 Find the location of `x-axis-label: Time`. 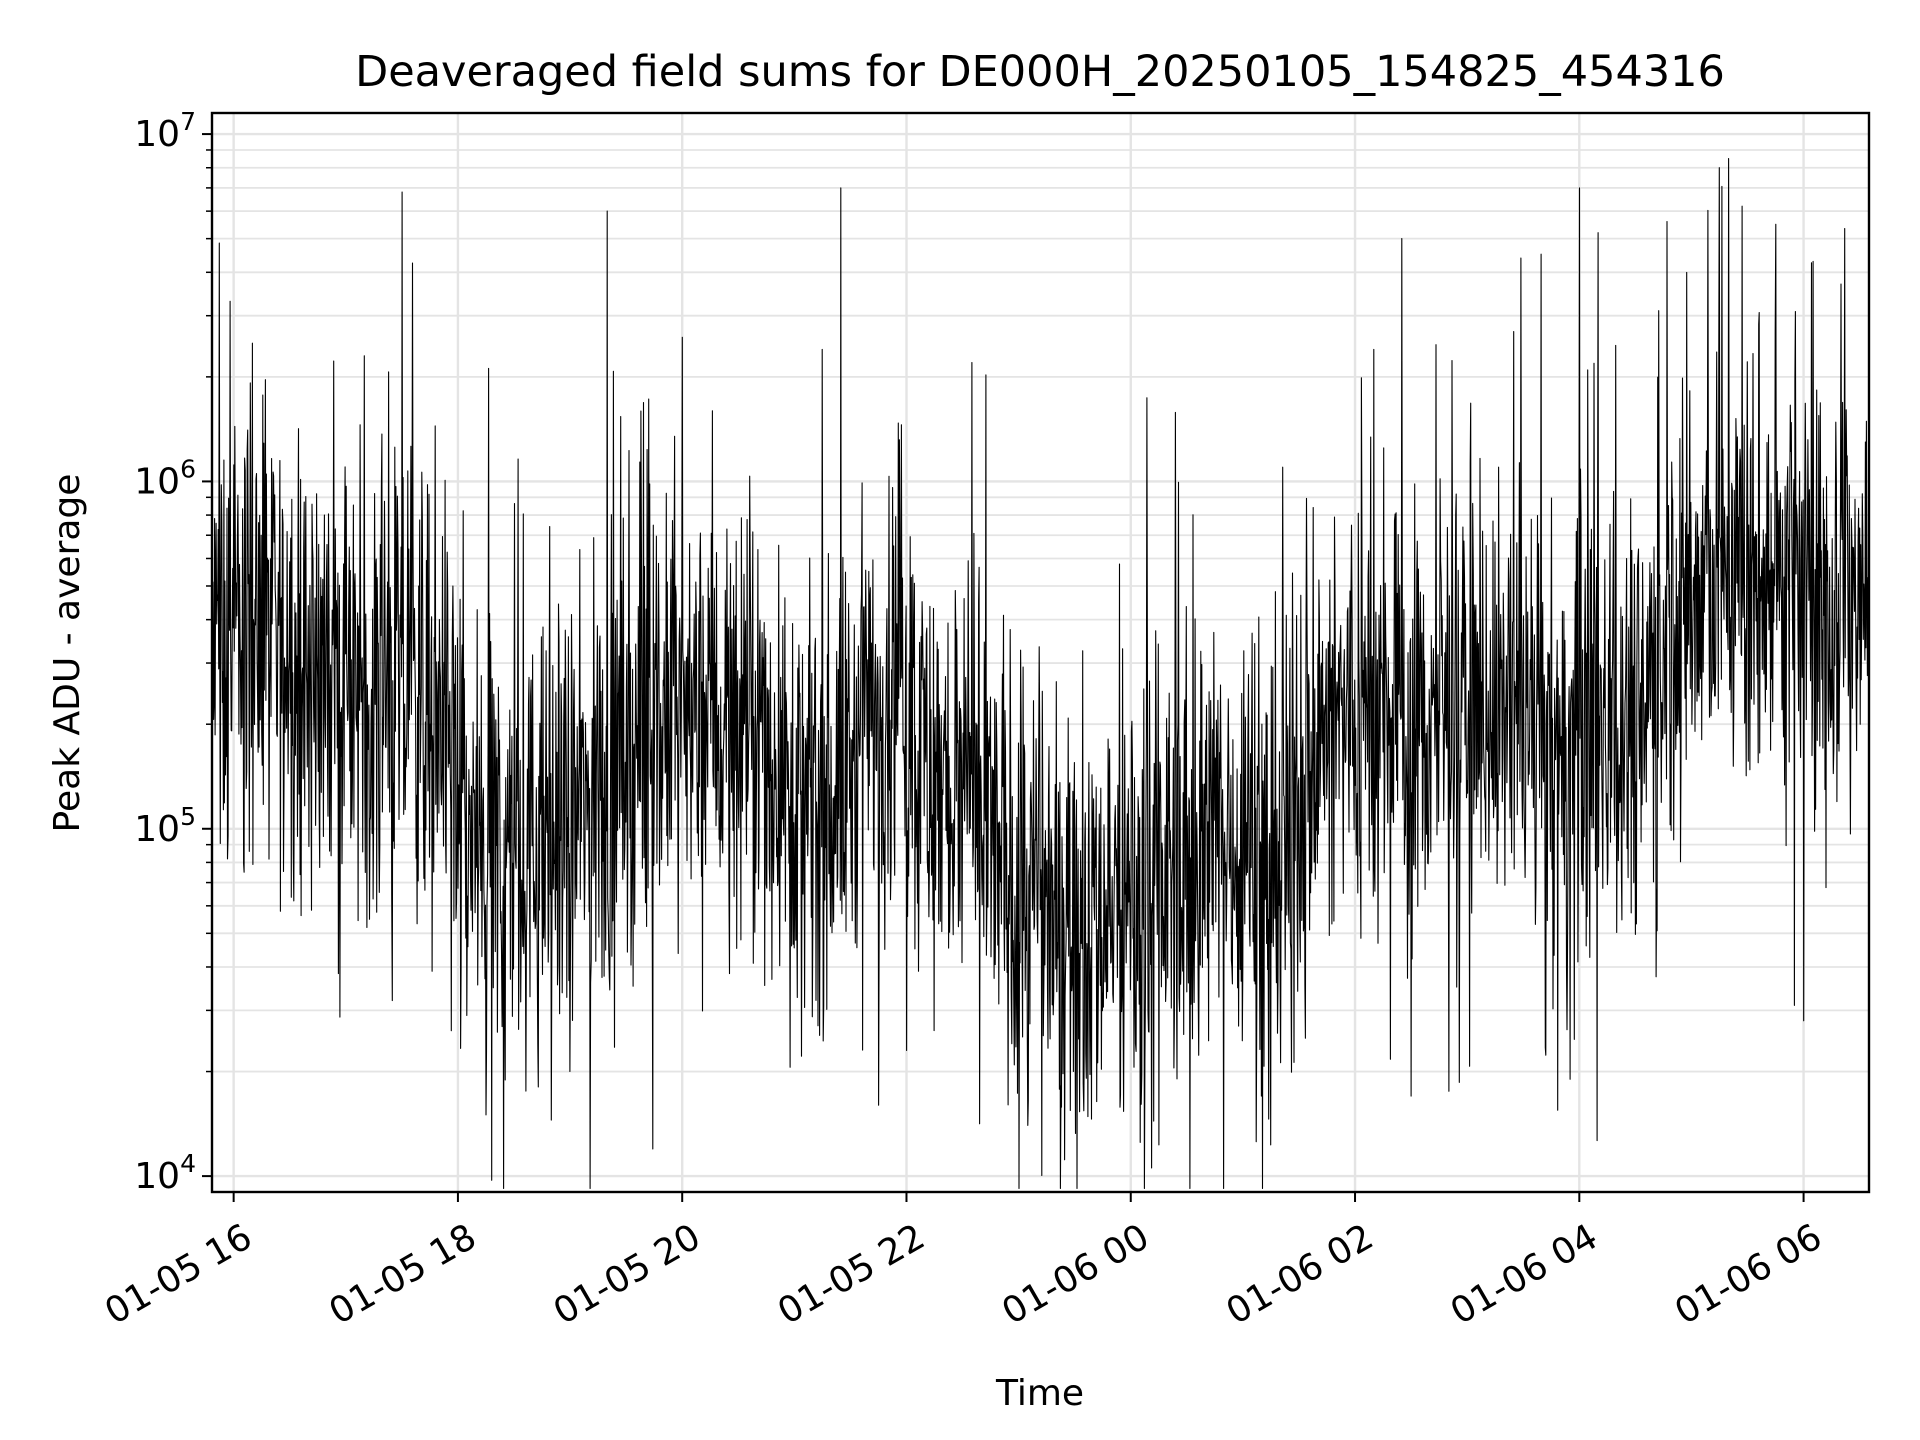

x-axis-label: Time is located at coordinates (1039, 1393).